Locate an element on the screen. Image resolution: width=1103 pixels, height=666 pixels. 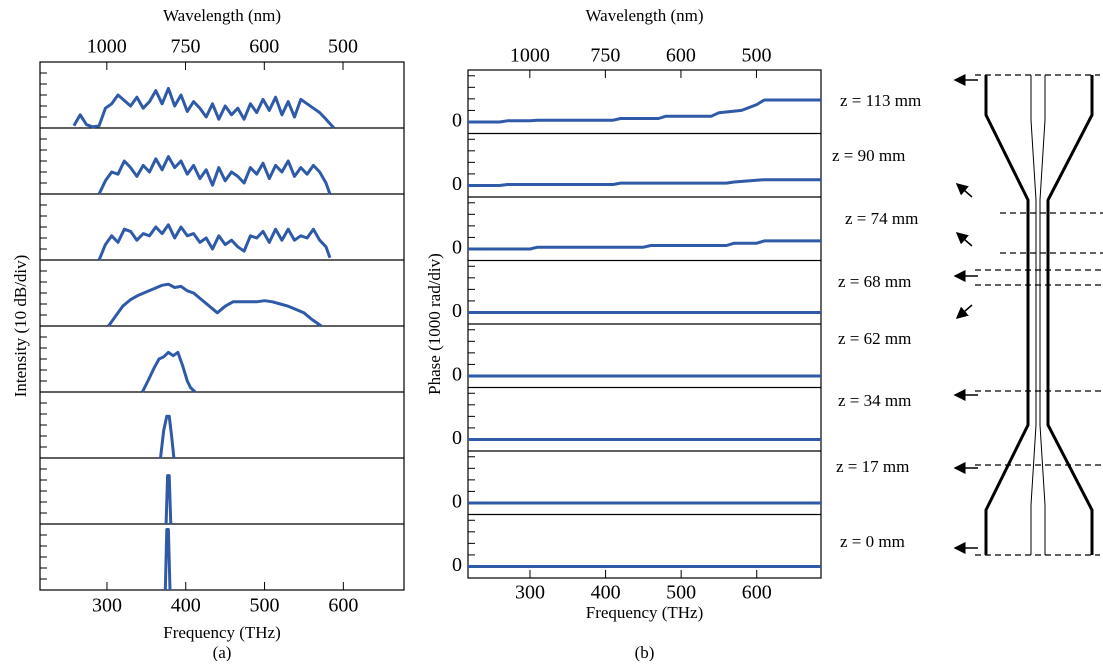
y-axis-label: Intensity (10 dB/div) is located at coordinates (20, 326).